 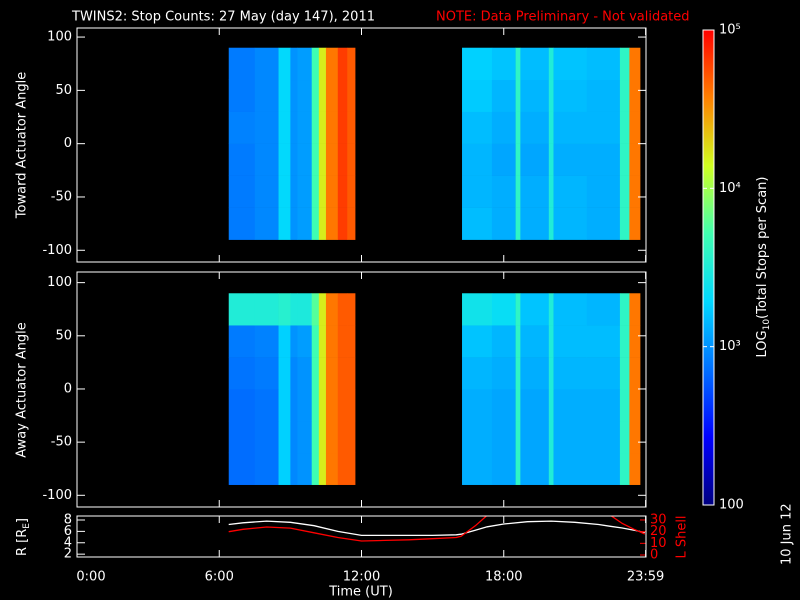 I want to click on y2-tick-label: 10, so click(x=658, y=543).